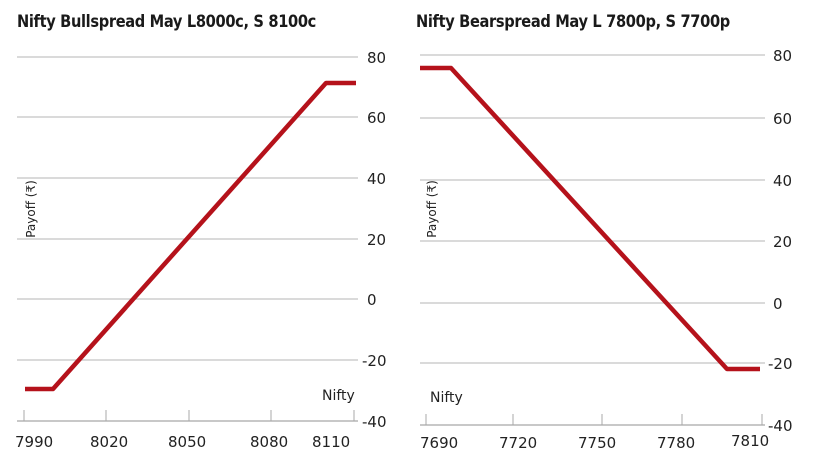  I want to click on svg-text: 7750, so click(597, 443).